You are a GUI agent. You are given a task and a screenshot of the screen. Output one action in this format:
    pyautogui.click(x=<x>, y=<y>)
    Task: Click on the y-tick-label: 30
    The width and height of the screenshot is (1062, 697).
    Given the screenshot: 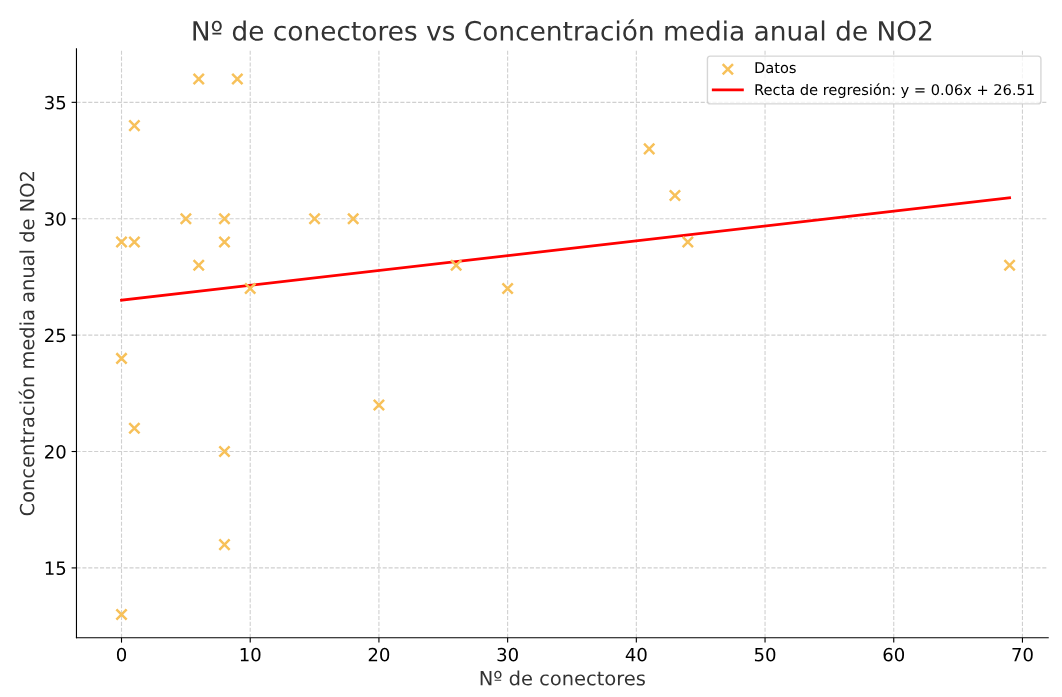 What is the action you would take?
    pyautogui.click(x=55, y=219)
    